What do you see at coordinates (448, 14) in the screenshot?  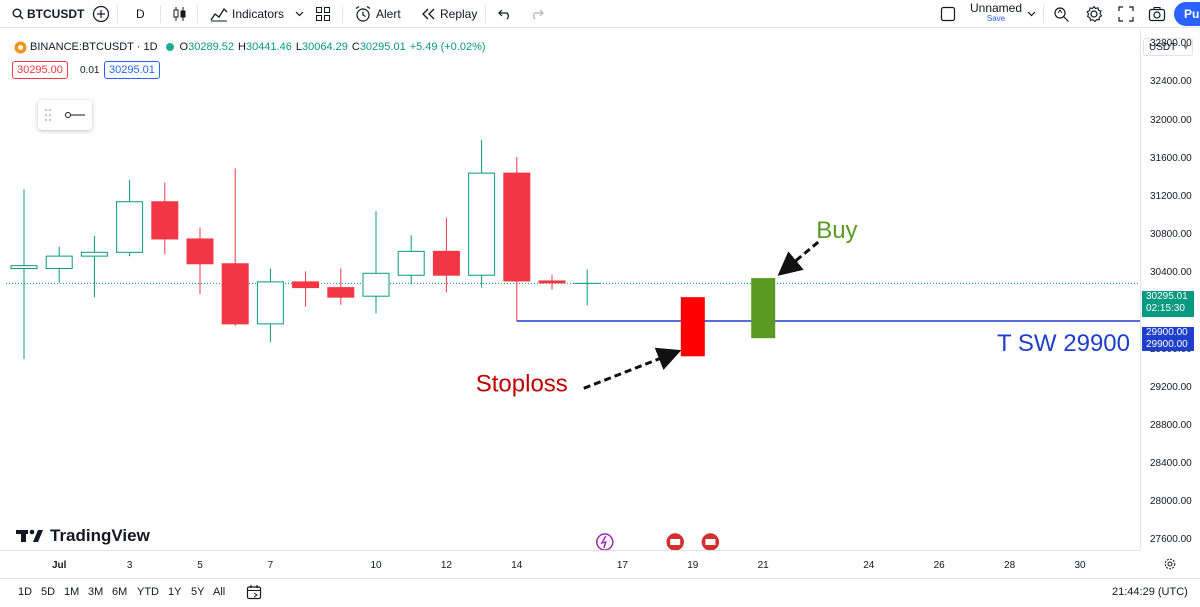 I see `replay-button: Replay` at bounding box center [448, 14].